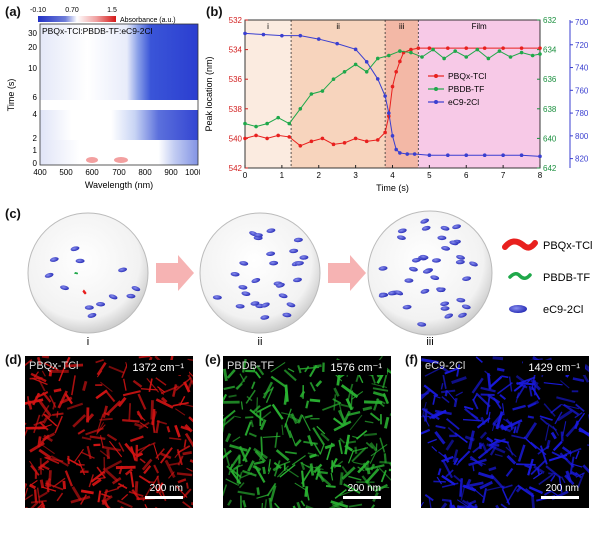 This screenshot has height=537, width=600. Describe the element at coordinates (11, 95) in the screenshot. I see `y-axis-label-a: Time (s)` at that location.